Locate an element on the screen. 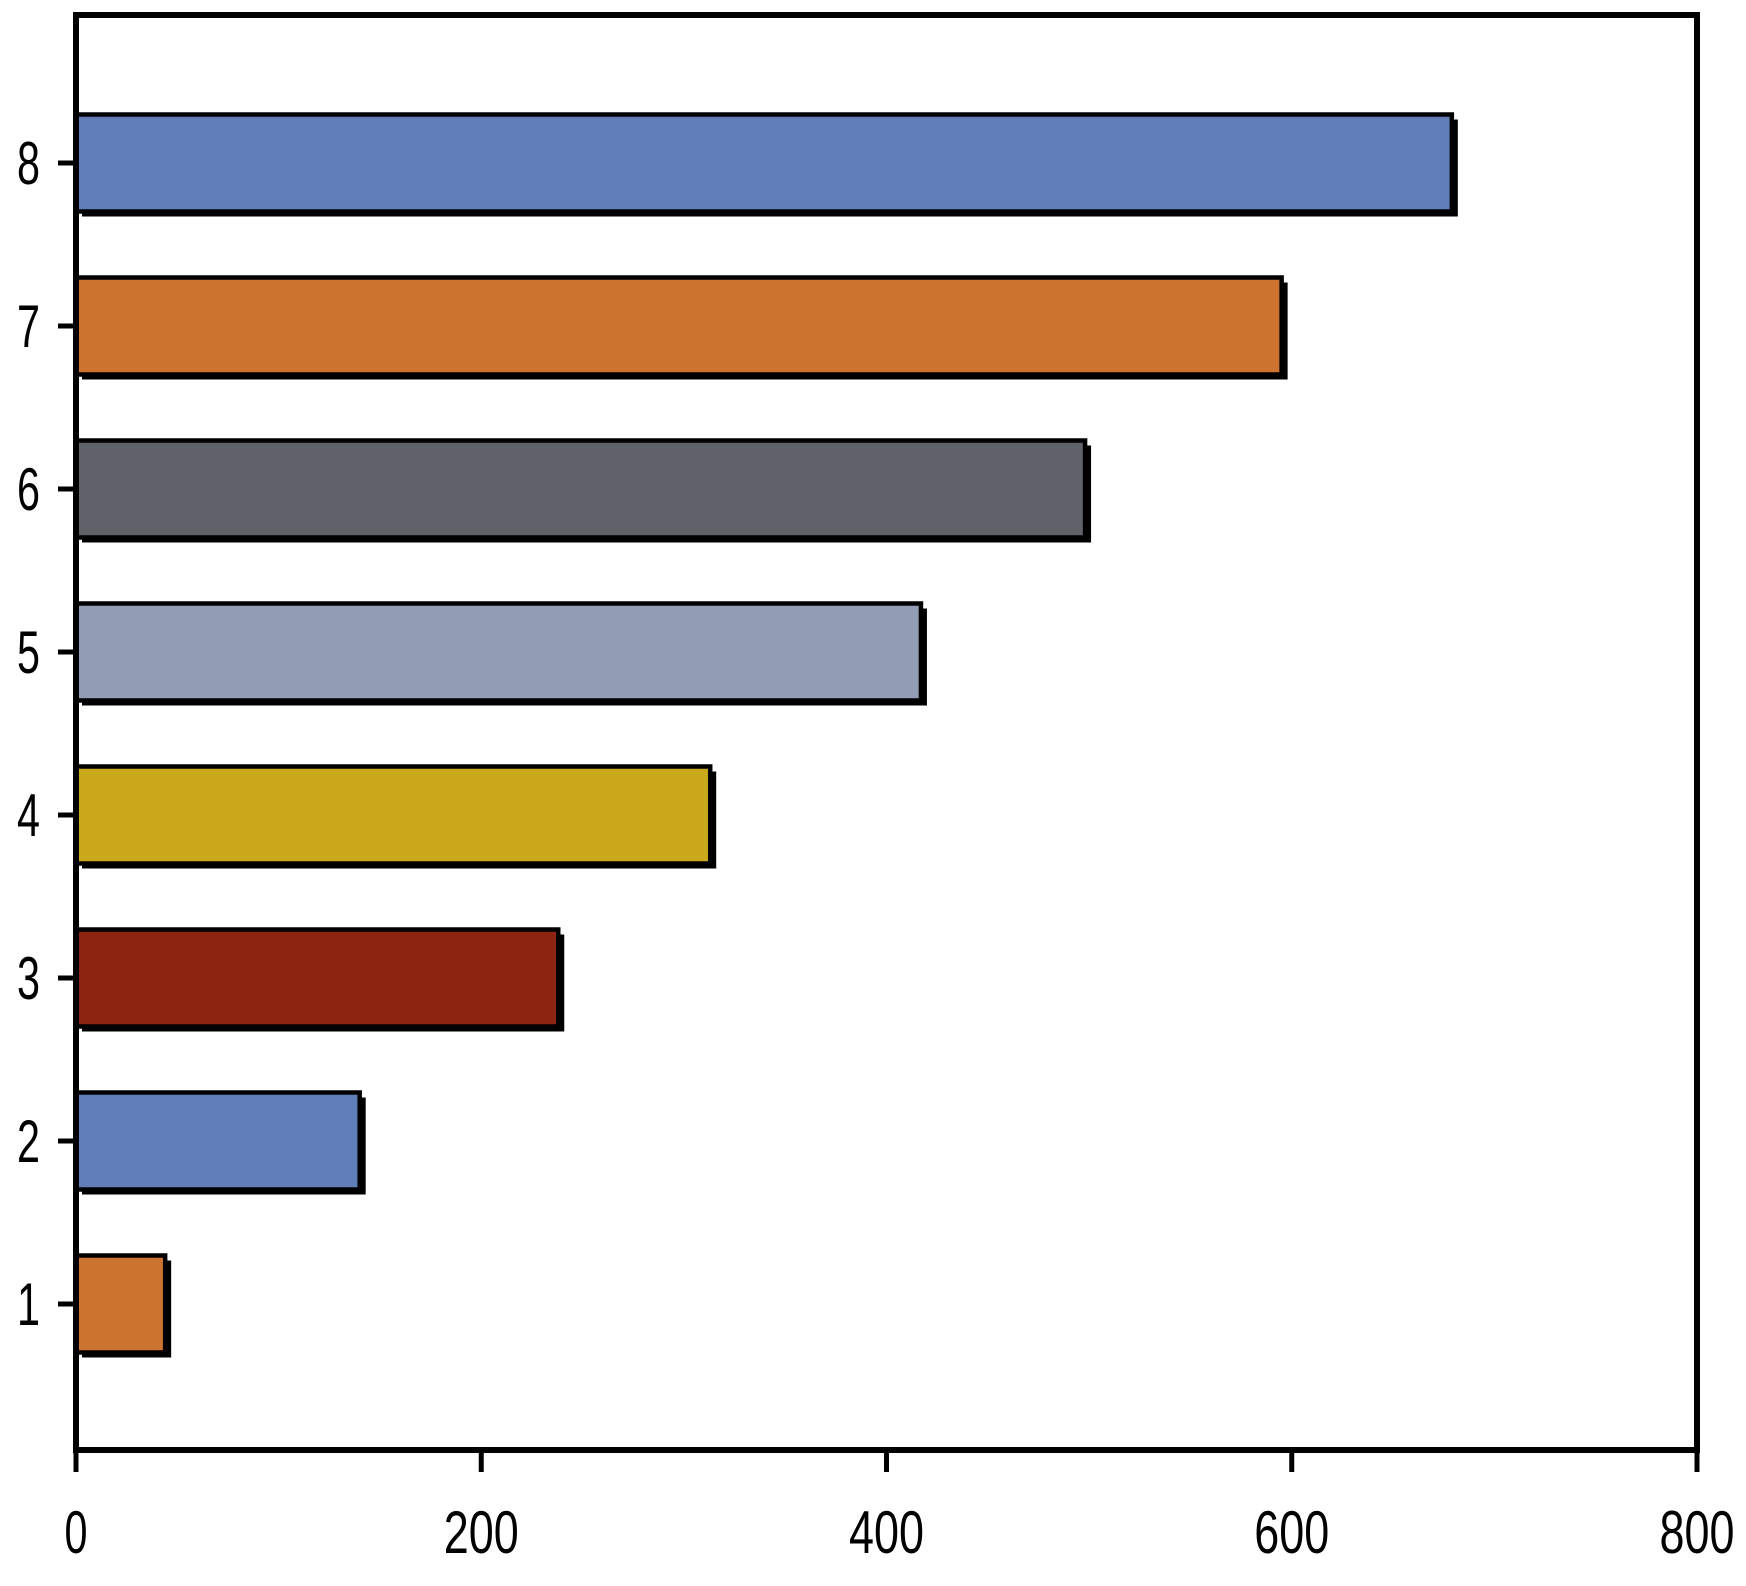 The image size is (1746, 1586). x-tick-label: 200 is located at coordinates (481, 1532).